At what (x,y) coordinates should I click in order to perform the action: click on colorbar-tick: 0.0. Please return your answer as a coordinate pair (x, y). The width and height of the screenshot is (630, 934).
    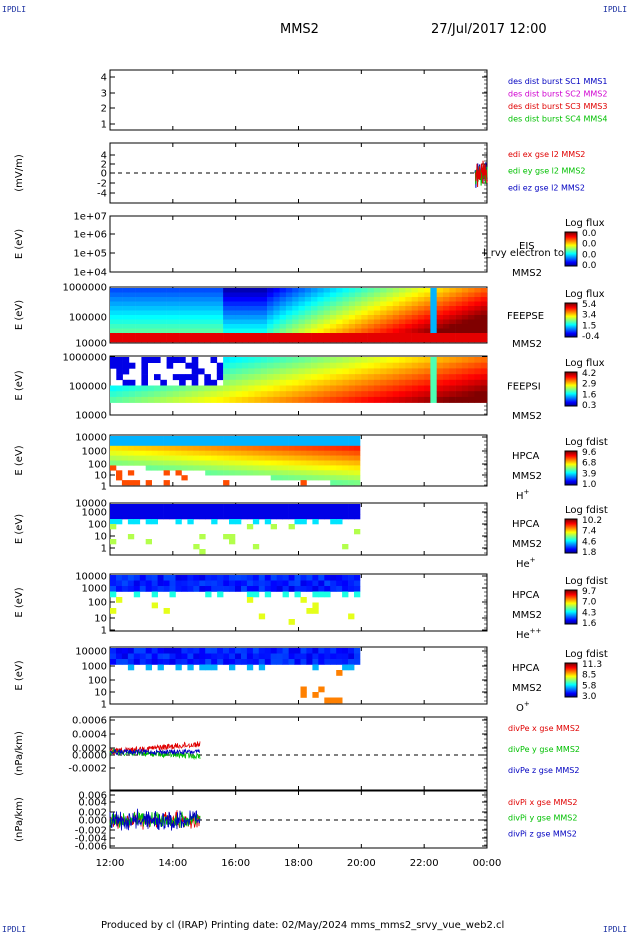
    Looking at the image, I should click on (589, 234).